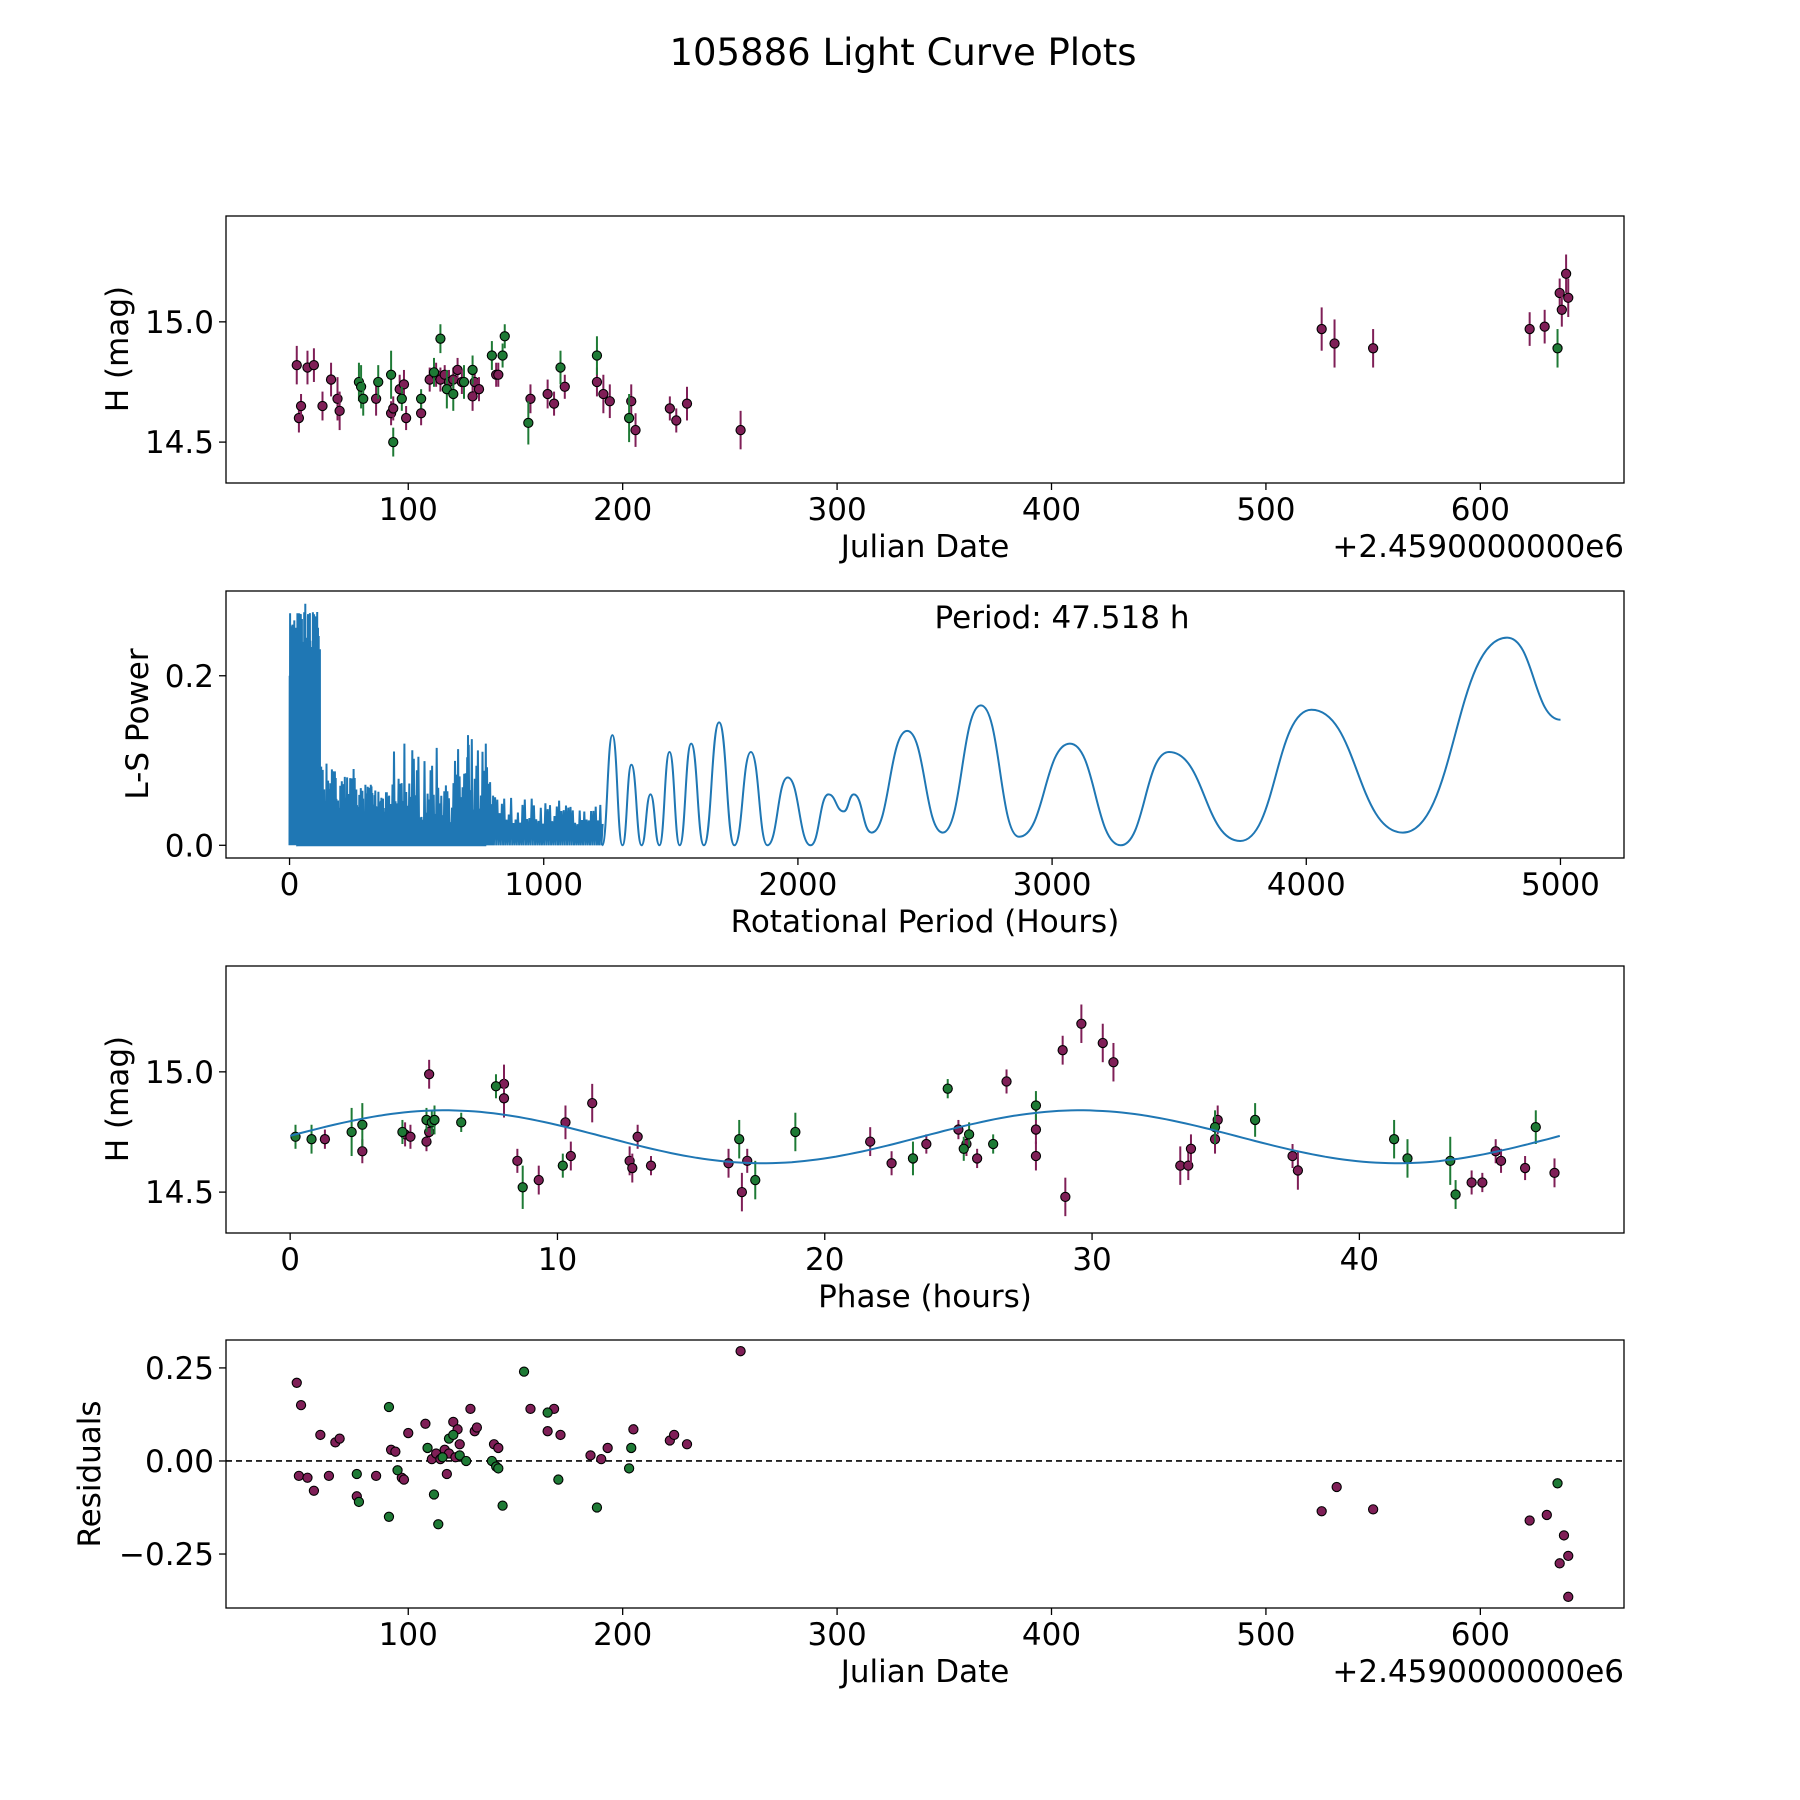  What do you see at coordinates (824, 1260) in the screenshot?
I see `x-tick-label: 20` at bounding box center [824, 1260].